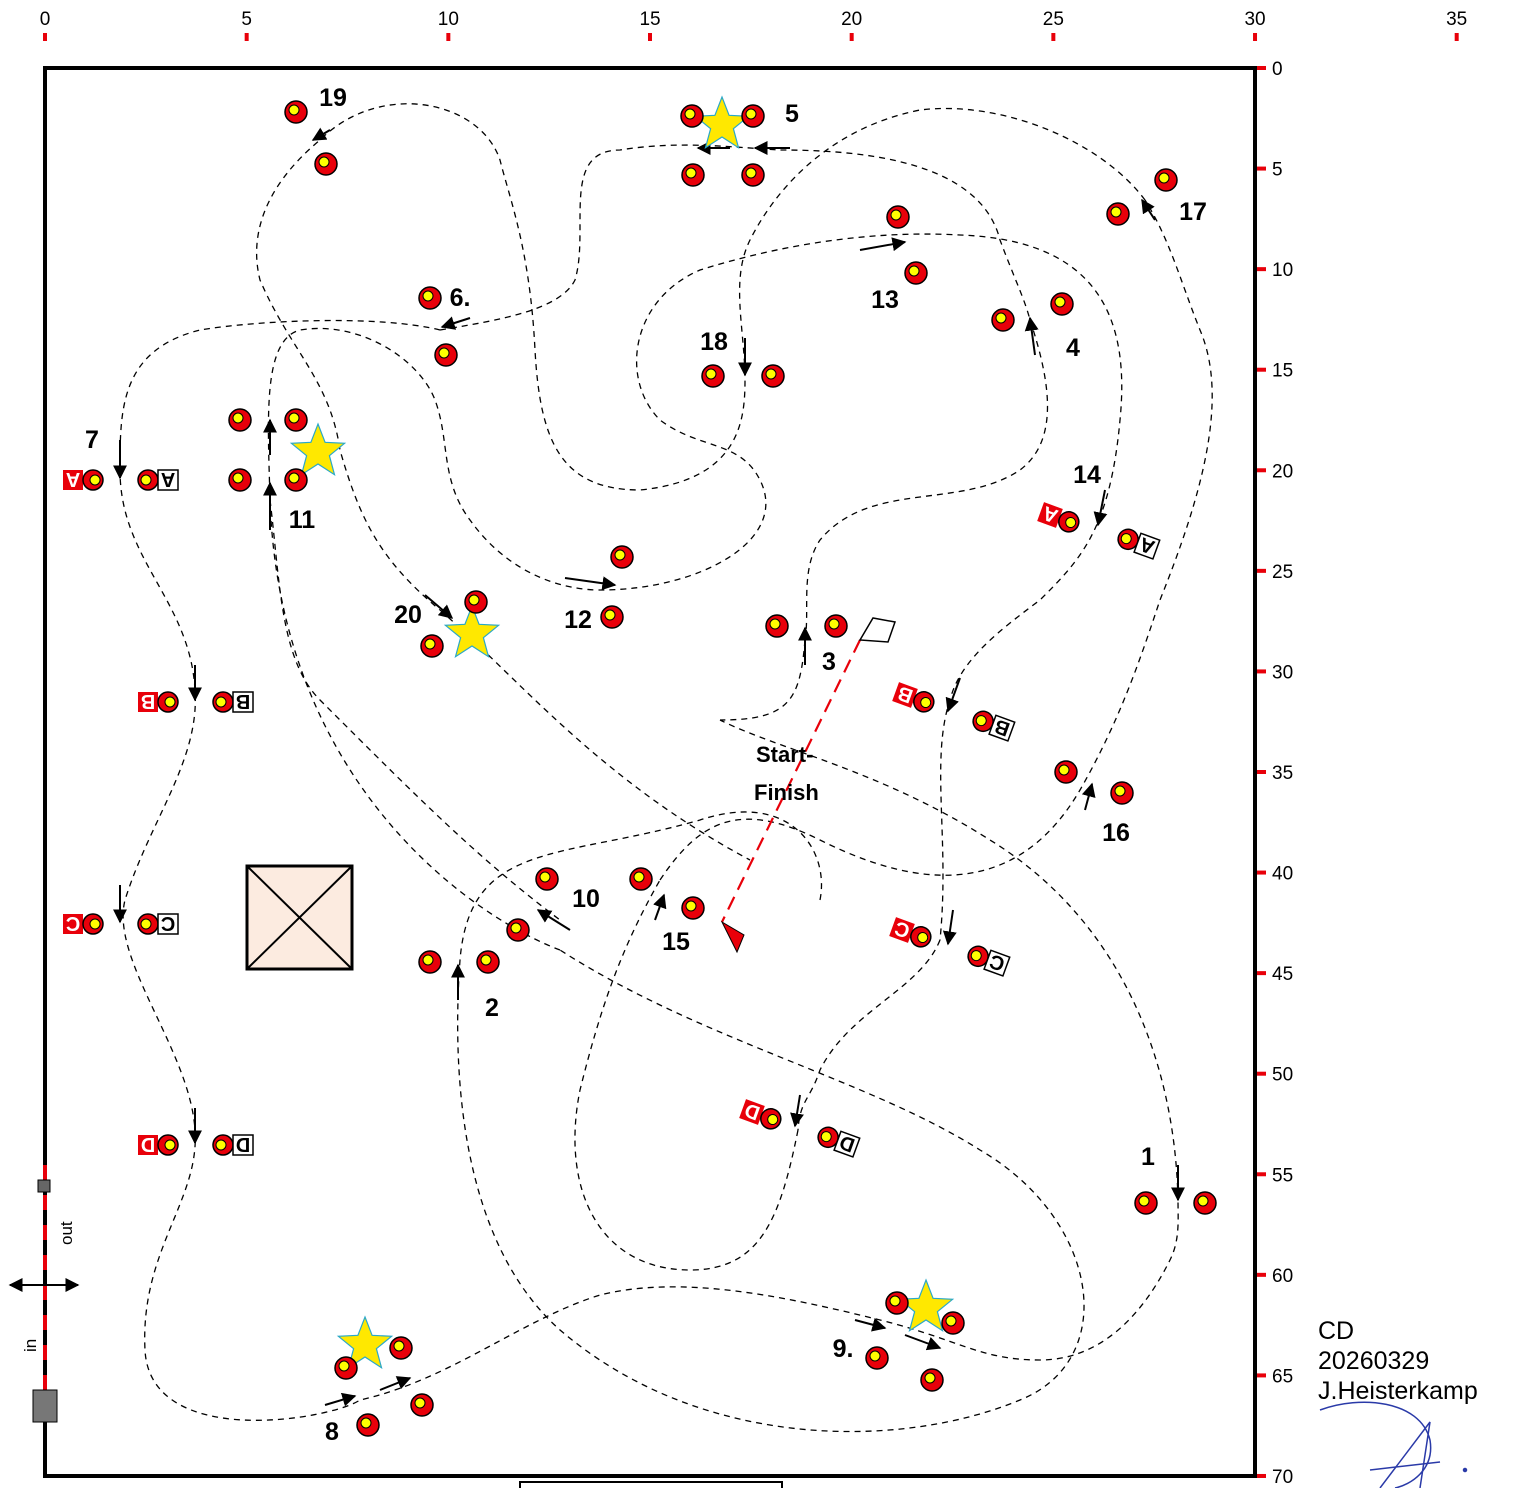 The image size is (1524, 1488). I want to click on y-tick-label: 35, so click(1282, 773).